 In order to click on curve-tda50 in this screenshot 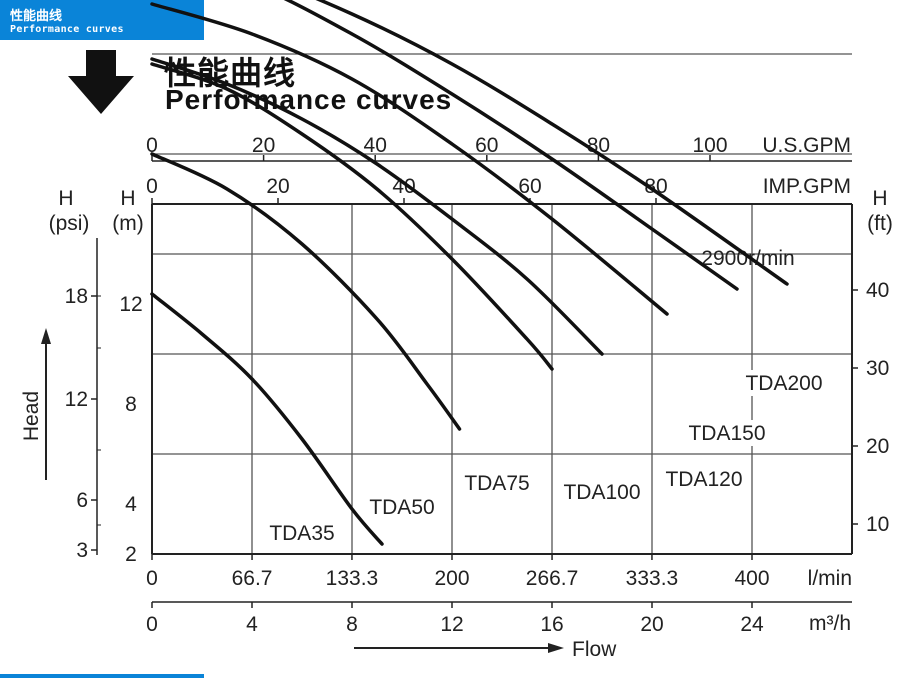, I will do `click(306, 291)`.